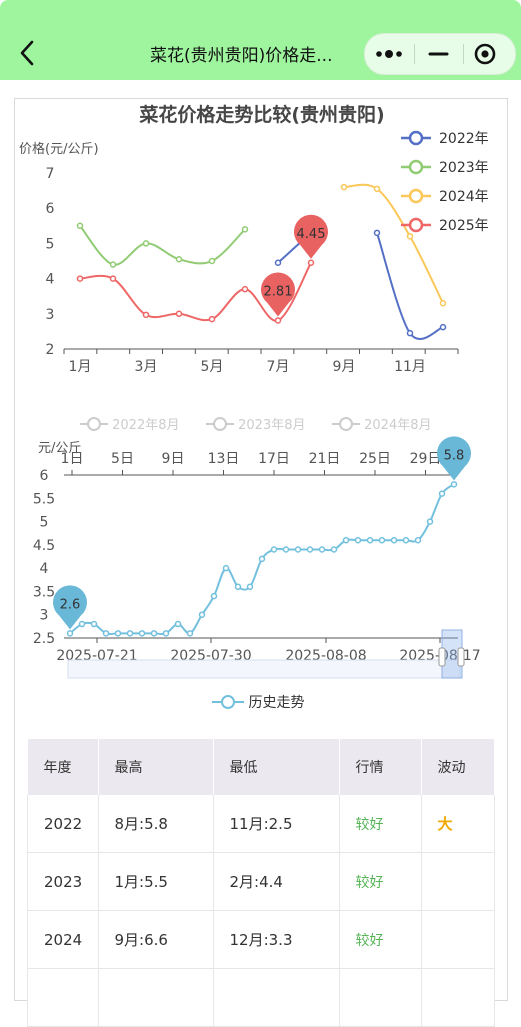  Describe the element at coordinates (276, 767) in the screenshot. I see `column-header: 最低` at that location.